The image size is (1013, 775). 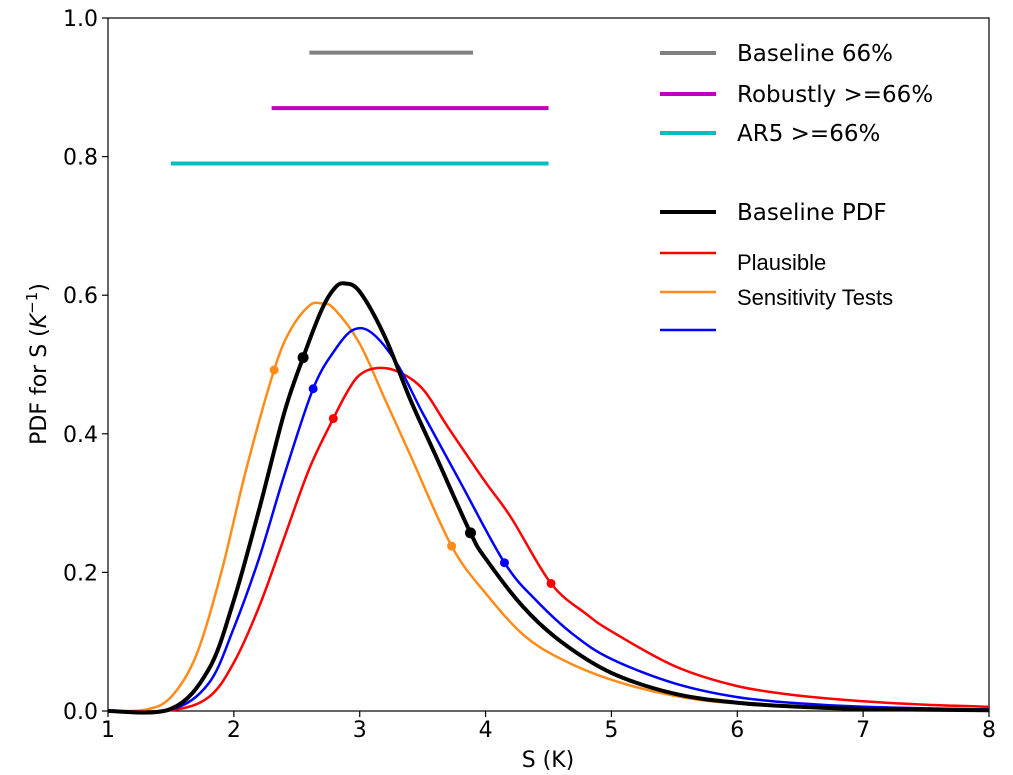 I want to click on y-tick-label: 0.2, so click(x=80, y=573).